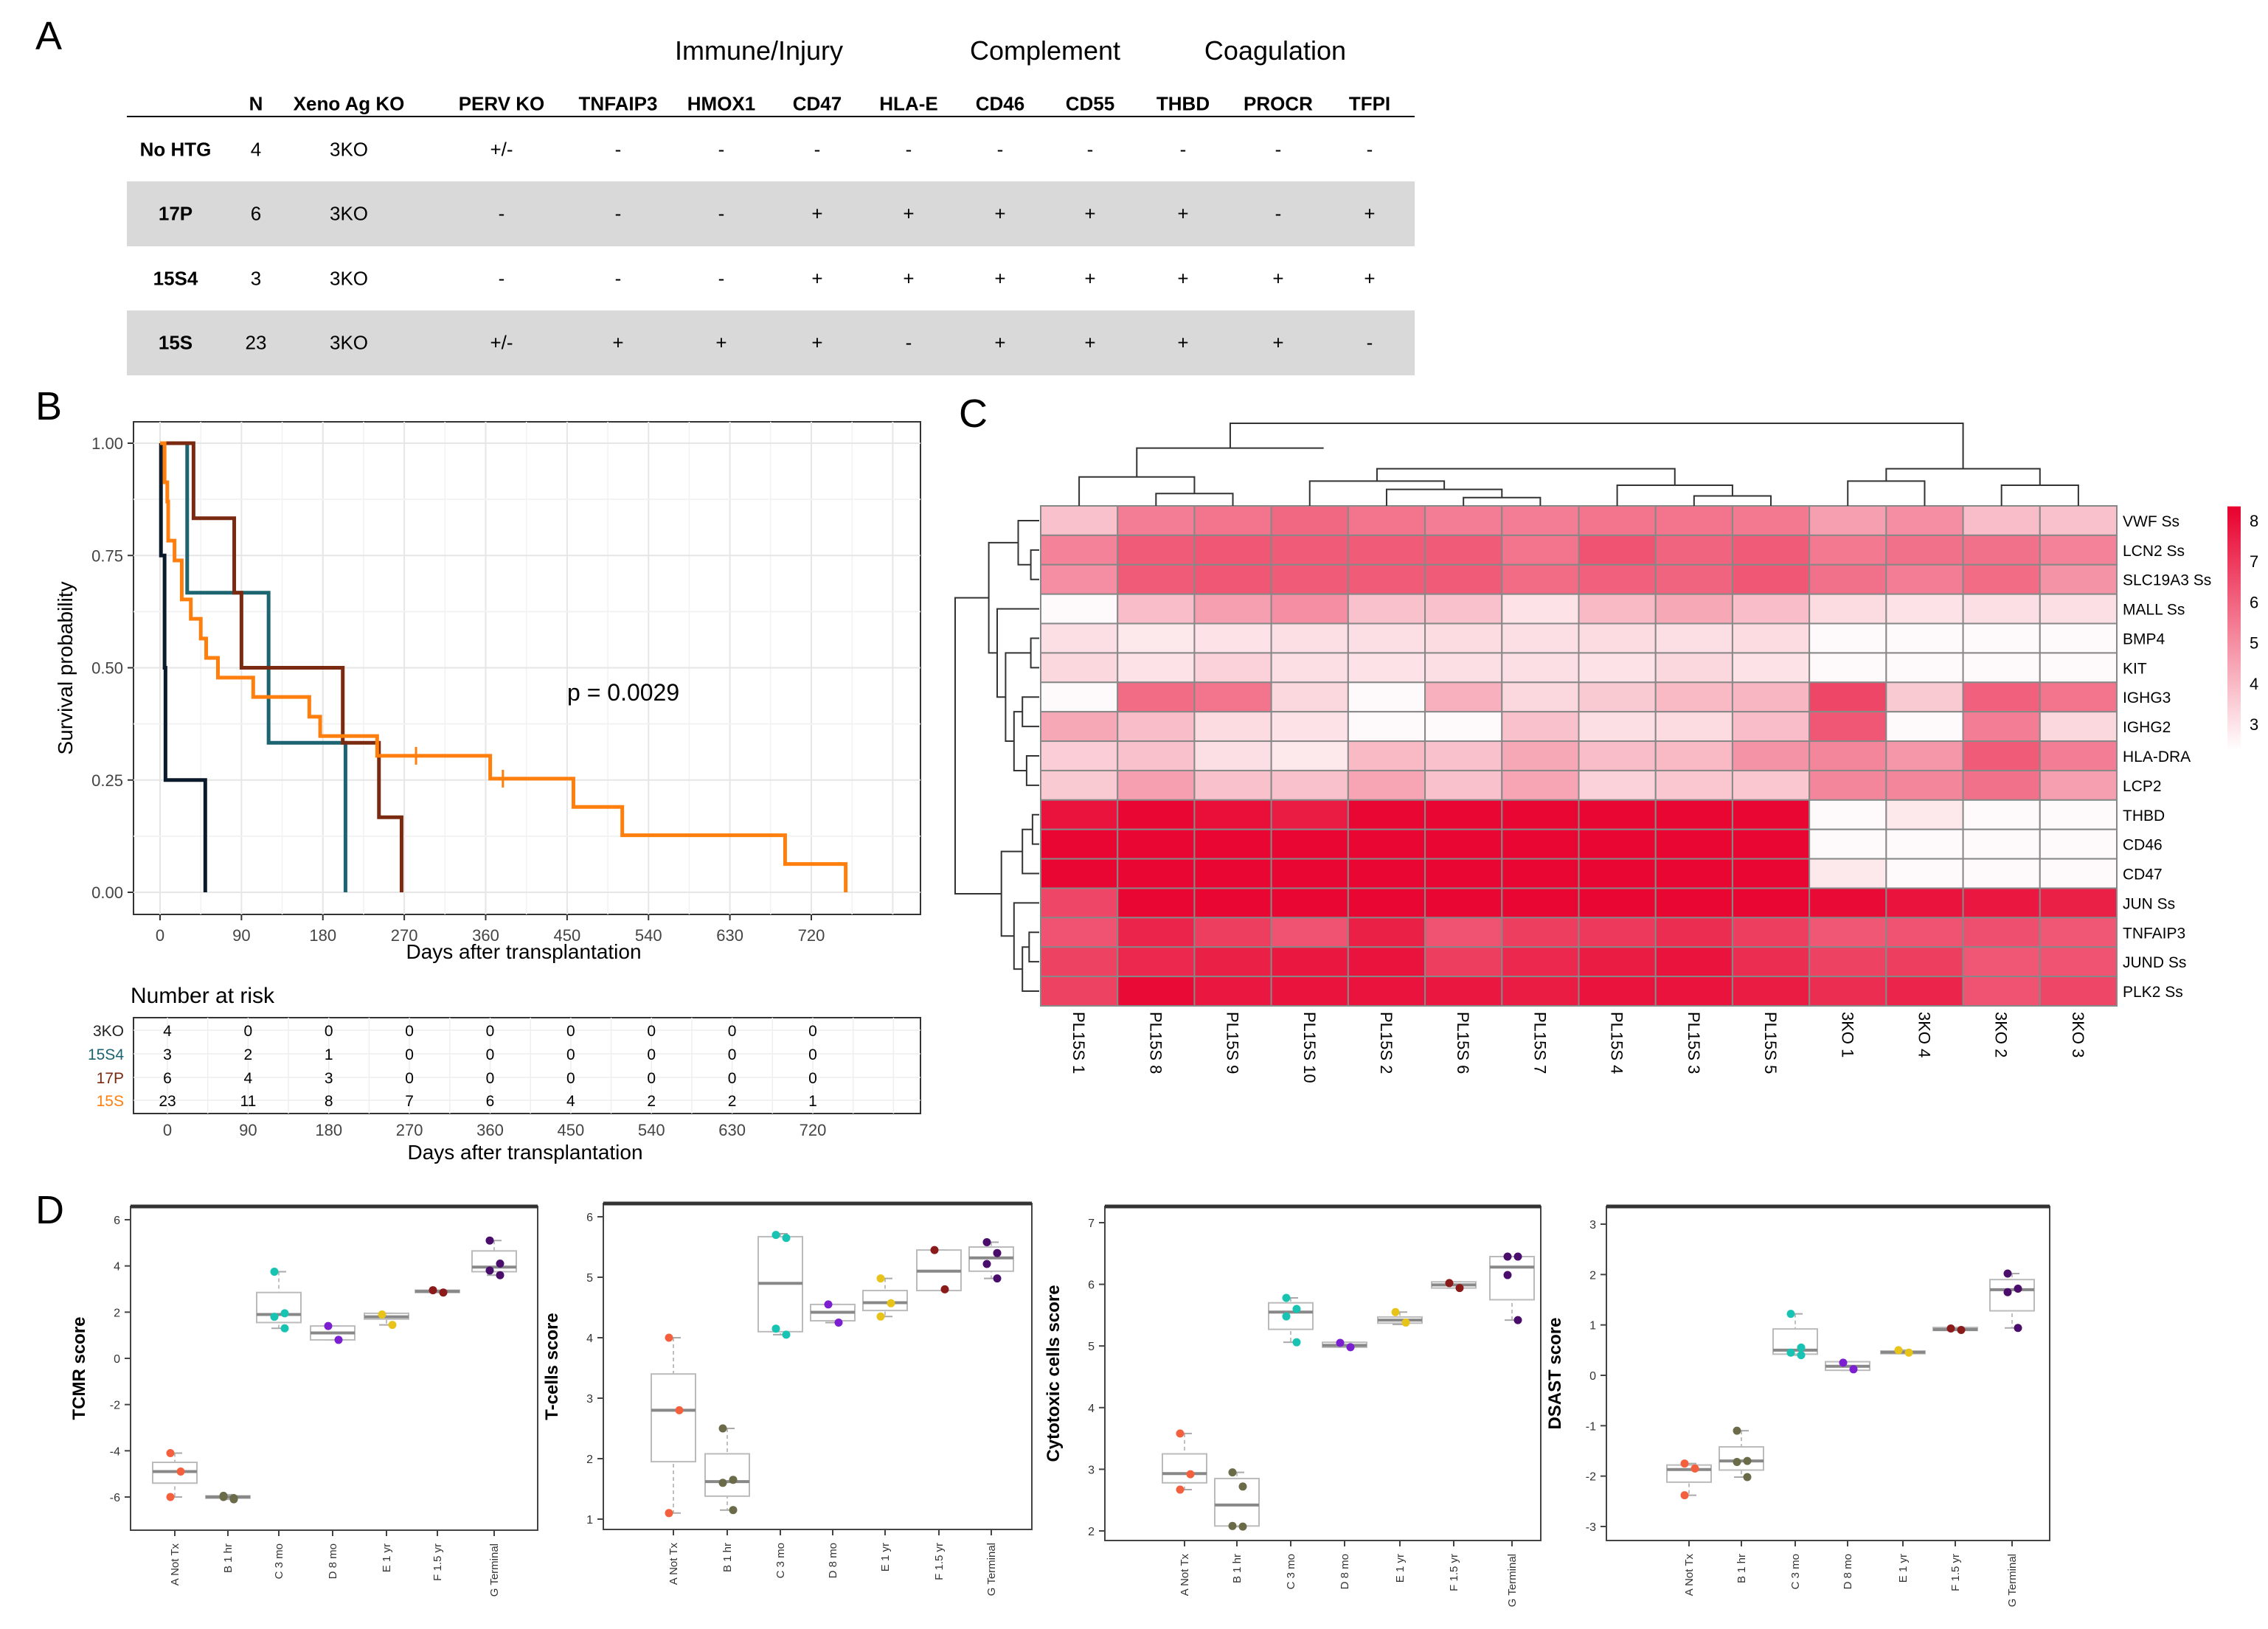 Image resolution: width=2268 pixels, height=1629 pixels. I want to click on y-tick-label: -1, so click(1591, 1426).